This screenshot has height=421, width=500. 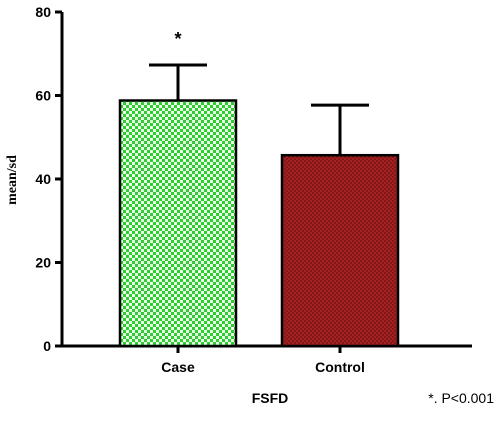 I want to click on x-axis-label: FSFD, so click(x=270, y=398).